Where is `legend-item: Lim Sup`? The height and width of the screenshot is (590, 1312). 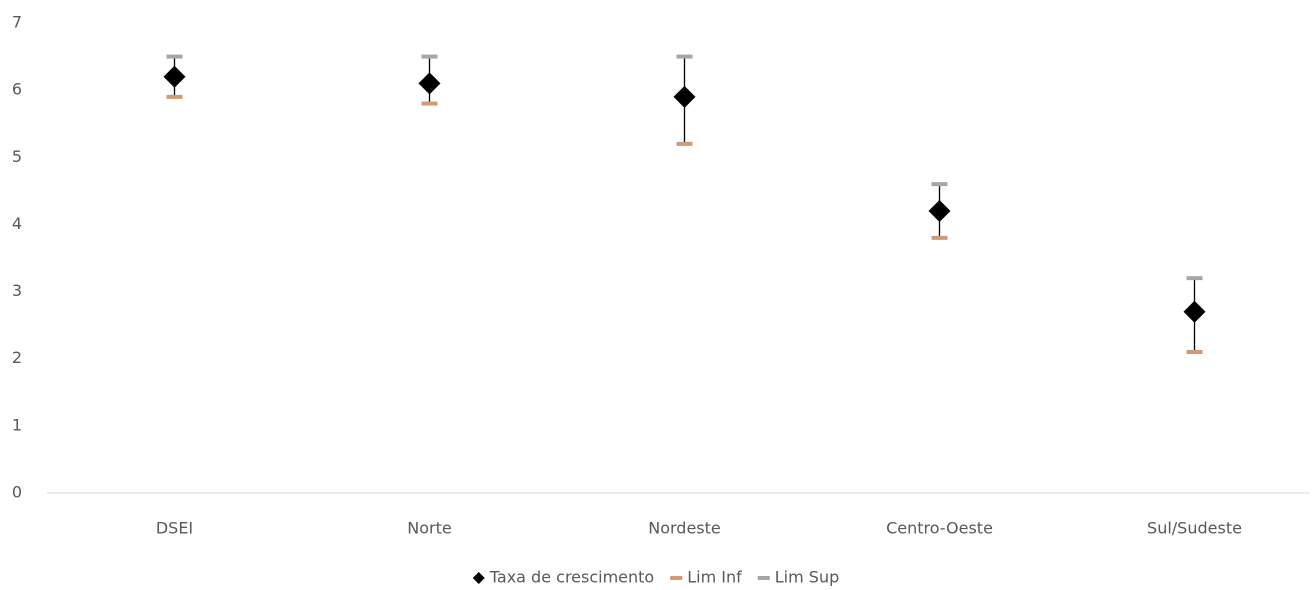
legend-item: Lim Sup is located at coordinates (798, 577).